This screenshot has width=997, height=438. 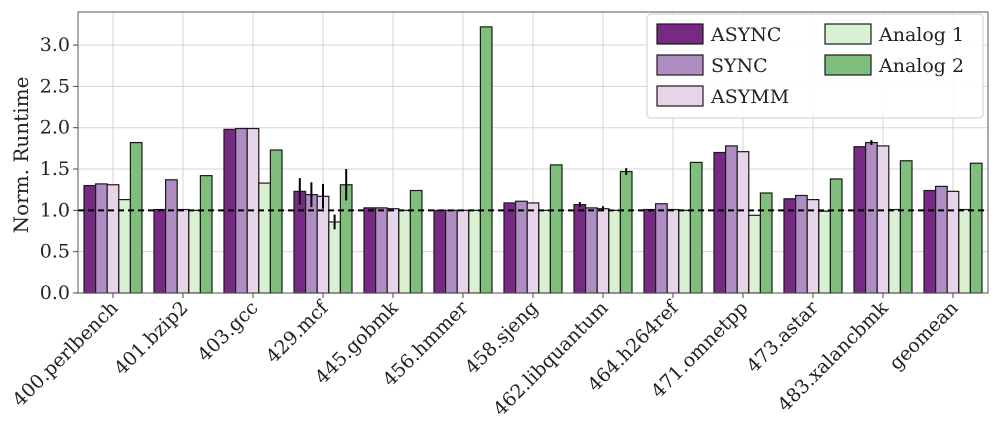 I want to click on x-tick-label: 400.perlbench, so click(x=65, y=354).